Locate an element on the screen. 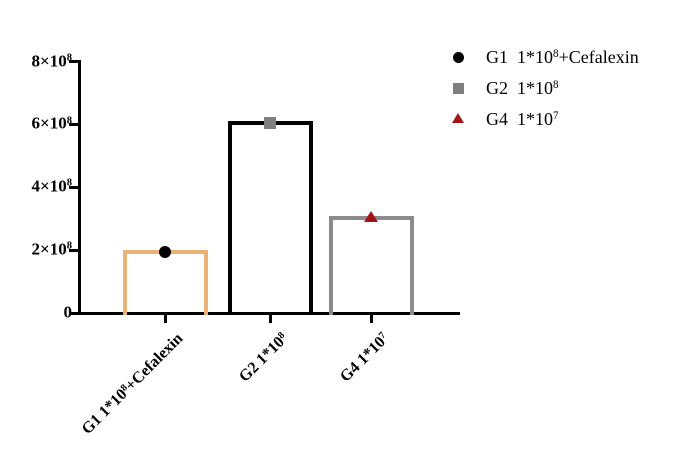 This screenshot has width=679, height=466. y-tick-label: 4×108 is located at coordinates (36, 187).